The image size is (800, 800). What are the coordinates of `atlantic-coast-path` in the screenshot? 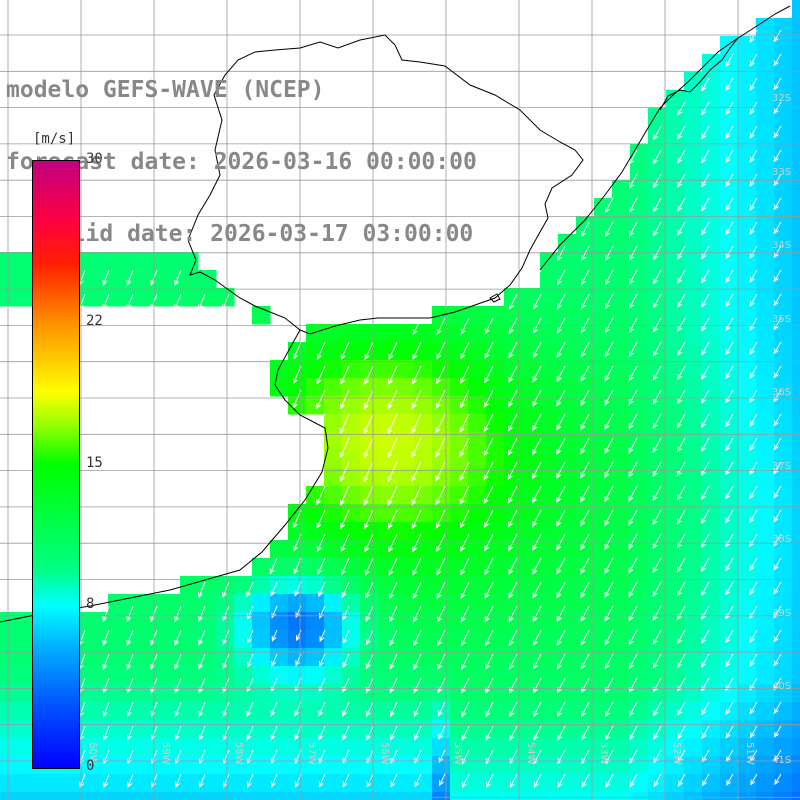 It's located at (665, 138).